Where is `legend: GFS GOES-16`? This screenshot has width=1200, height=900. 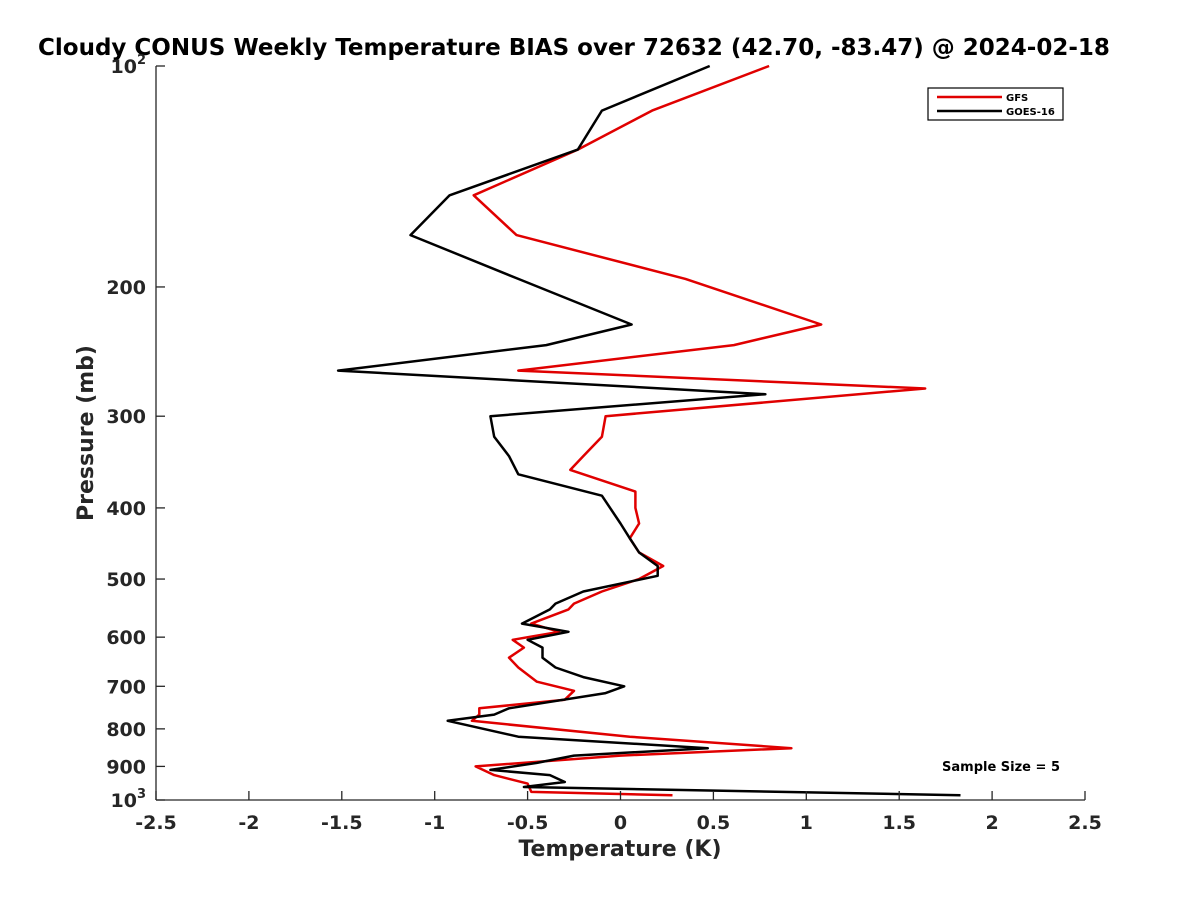 legend: GFS GOES-16 is located at coordinates (995, 104).